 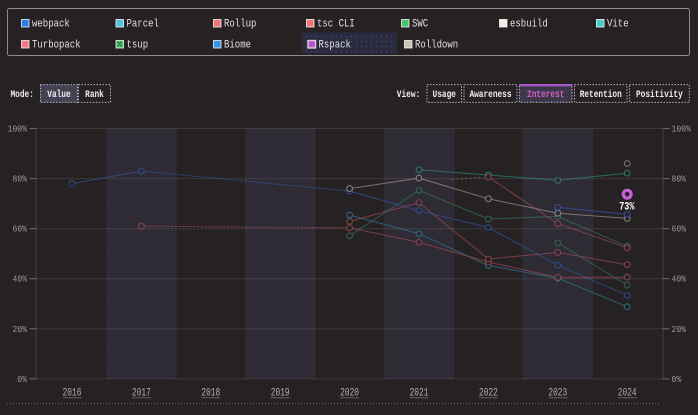 I want to click on svg-text: Rolldown, so click(x=436, y=45).